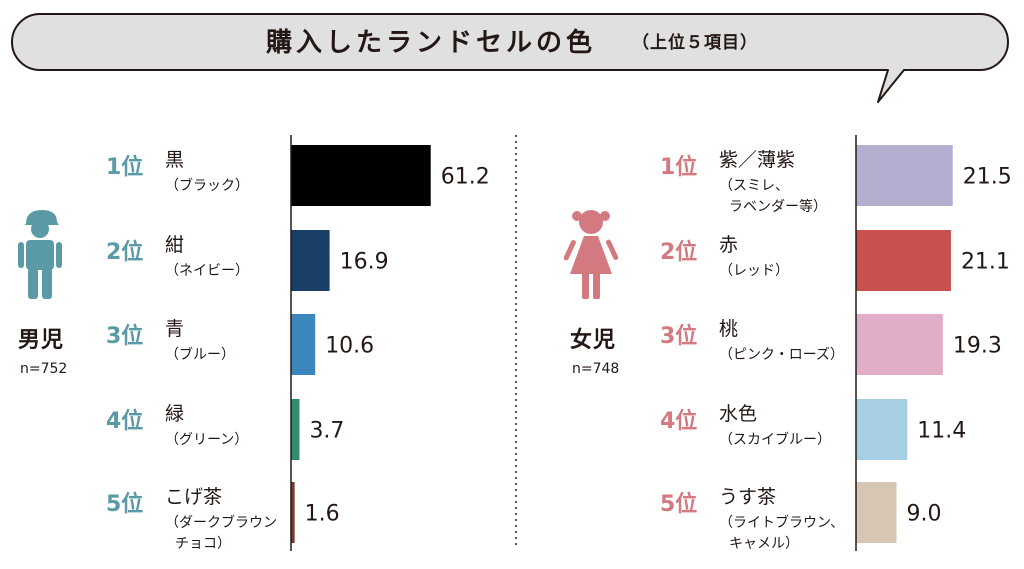 The width and height of the screenshot is (1024, 569). I want to click on female-category-label: 赤, so click(728, 245).